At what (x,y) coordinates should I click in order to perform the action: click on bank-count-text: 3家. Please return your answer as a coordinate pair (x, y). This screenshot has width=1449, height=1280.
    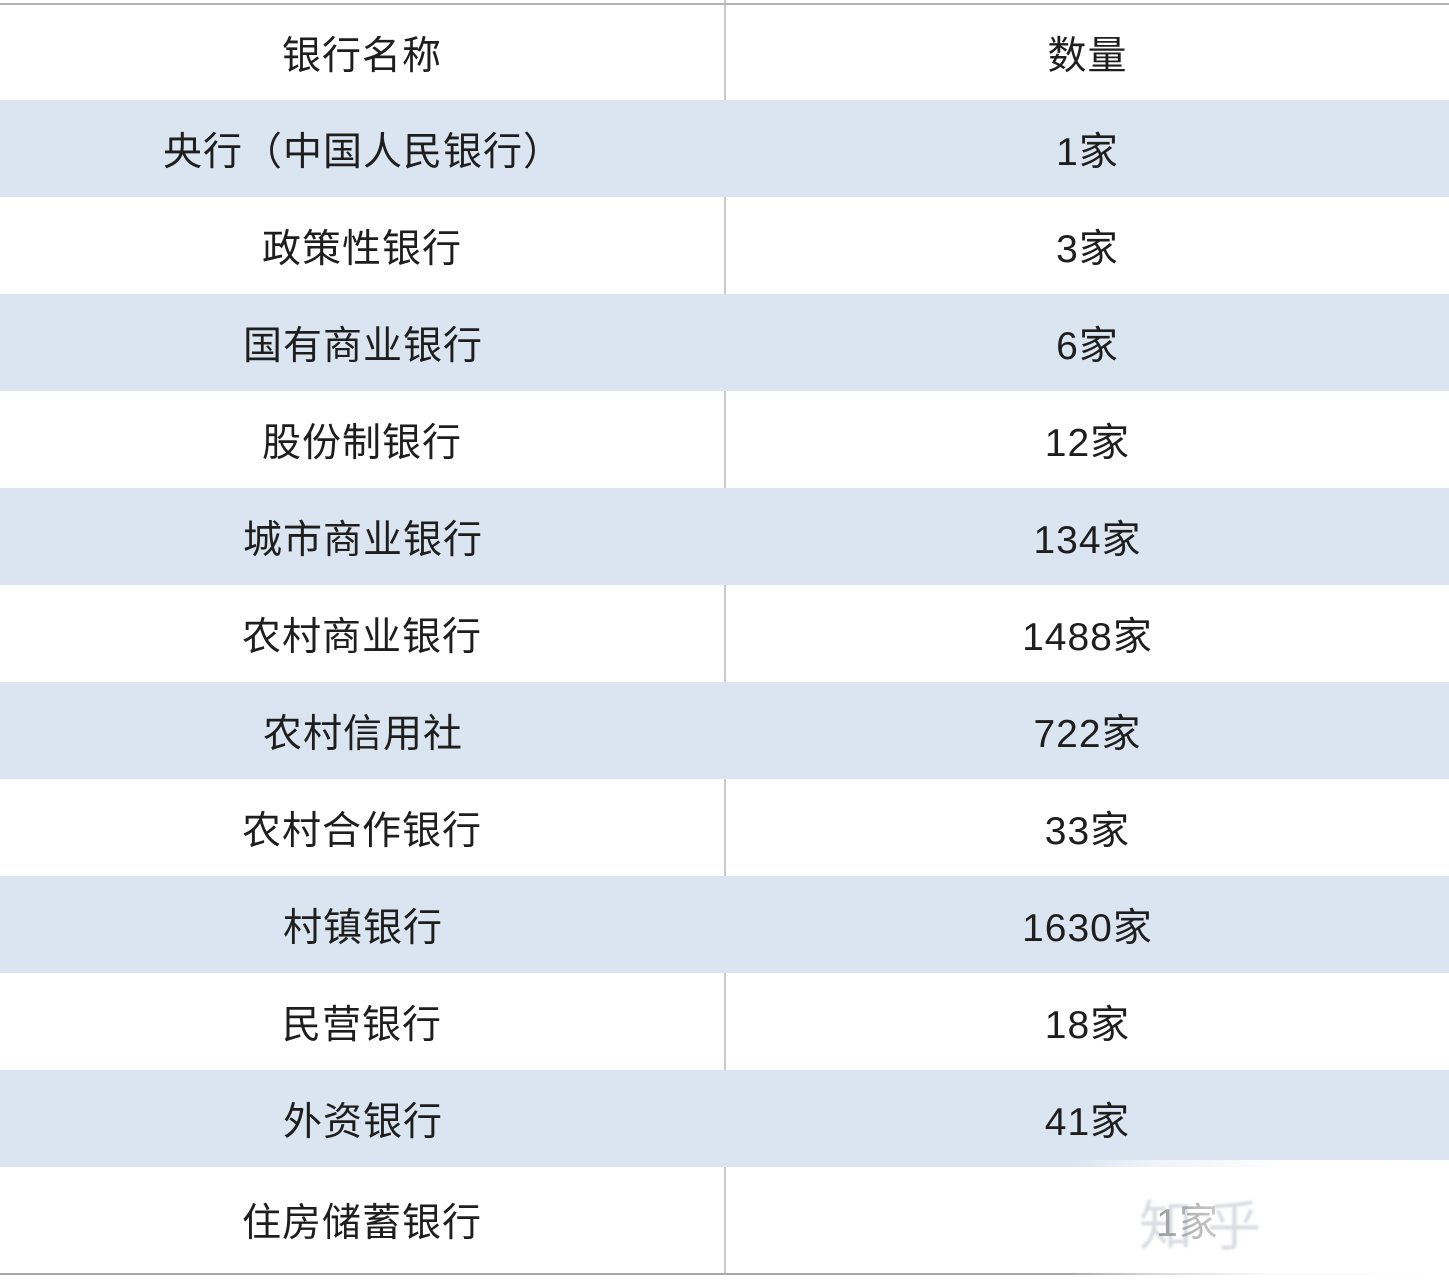
    Looking at the image, I should click on (1087, 249).